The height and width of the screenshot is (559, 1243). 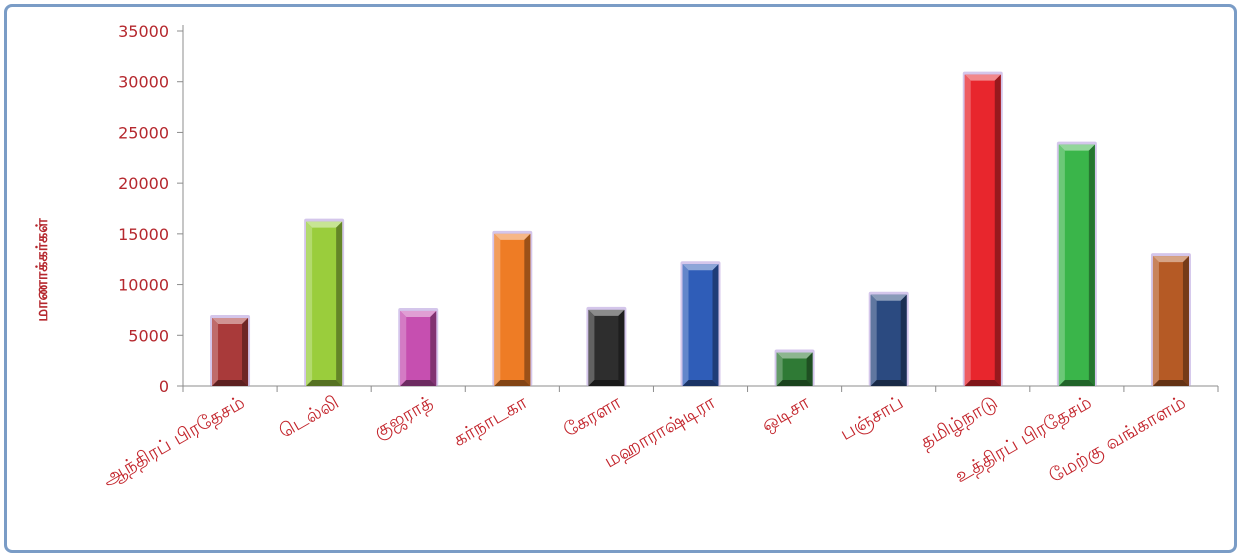 I want to click on y-tick-label: 25000, so click(x=143, y=132).